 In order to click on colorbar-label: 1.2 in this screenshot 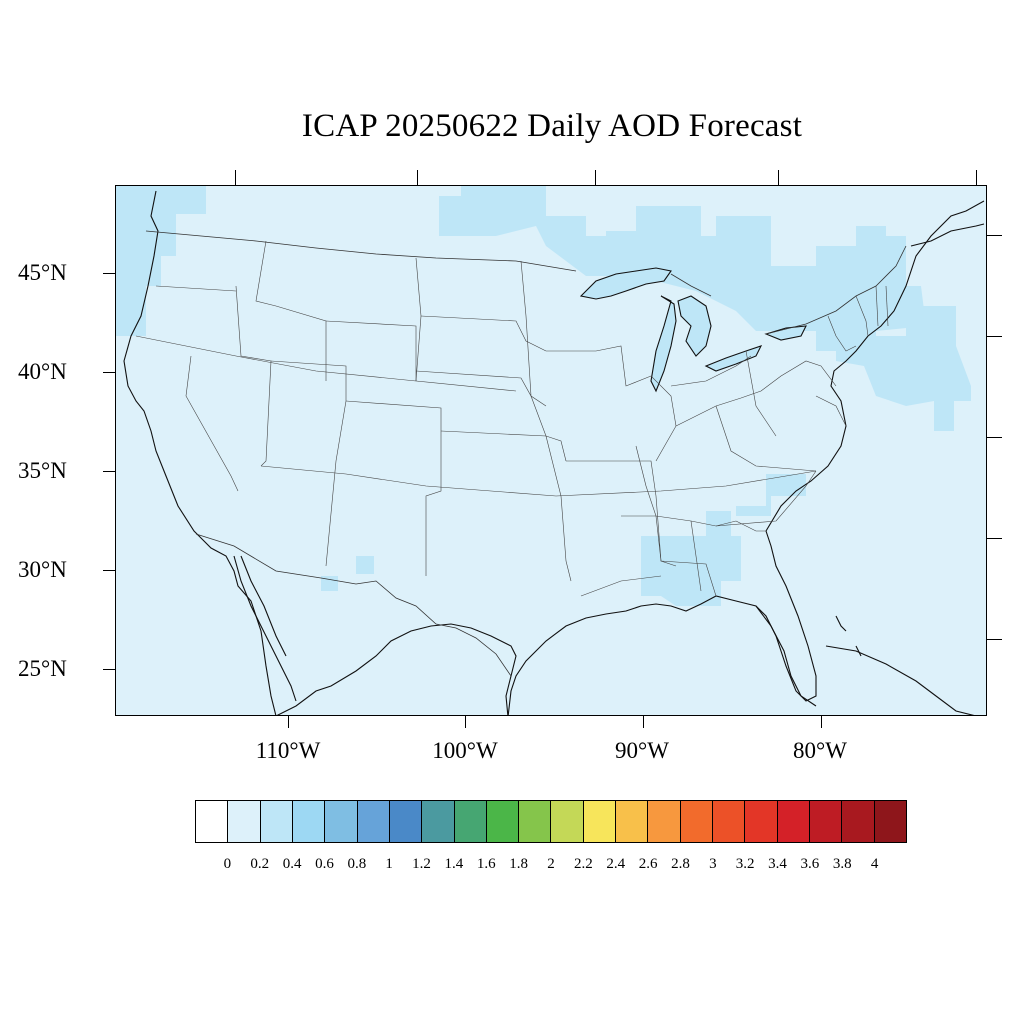, I will do `click(421, 864)`.